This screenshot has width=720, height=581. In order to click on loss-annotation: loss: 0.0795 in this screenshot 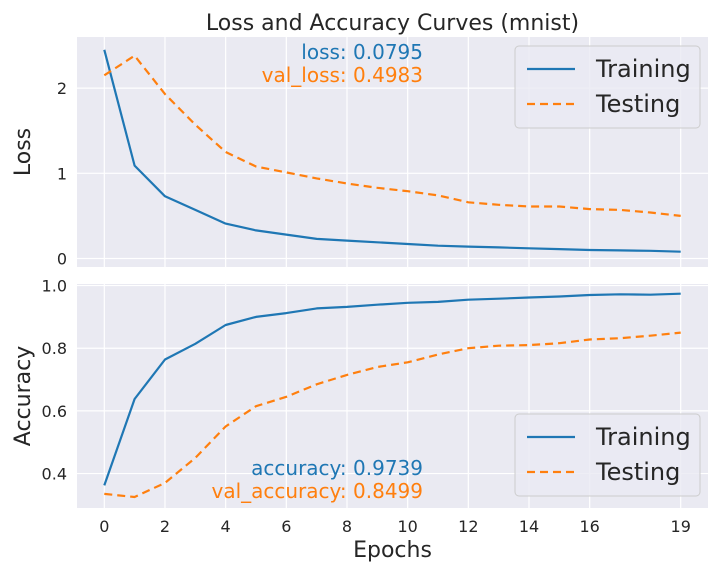, I will do `click(362, 52)`.